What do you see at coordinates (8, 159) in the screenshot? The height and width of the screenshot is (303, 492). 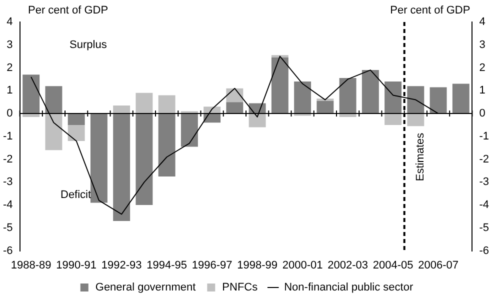 I see `y-tick-label: -2` at bounding box center [8, 159].